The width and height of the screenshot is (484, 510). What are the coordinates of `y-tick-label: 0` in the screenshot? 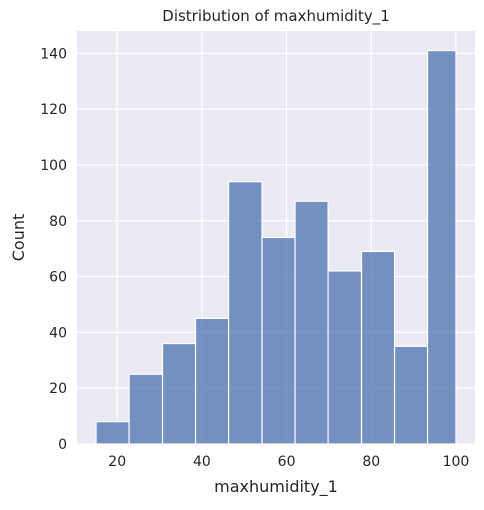 It's located at (62, 445).